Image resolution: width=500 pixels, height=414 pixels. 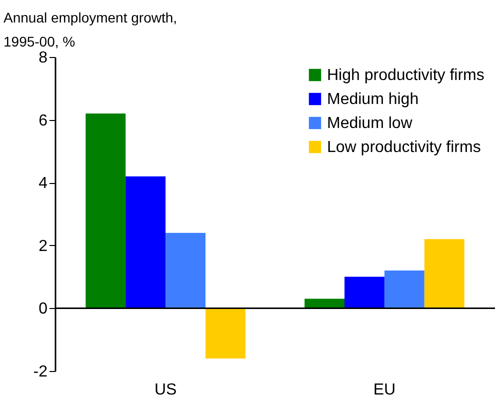 What do you see at coordinates (404, 147) in the screenshot?
I see `legend-label: Low productivity firms` at bounding box center [404, 147].